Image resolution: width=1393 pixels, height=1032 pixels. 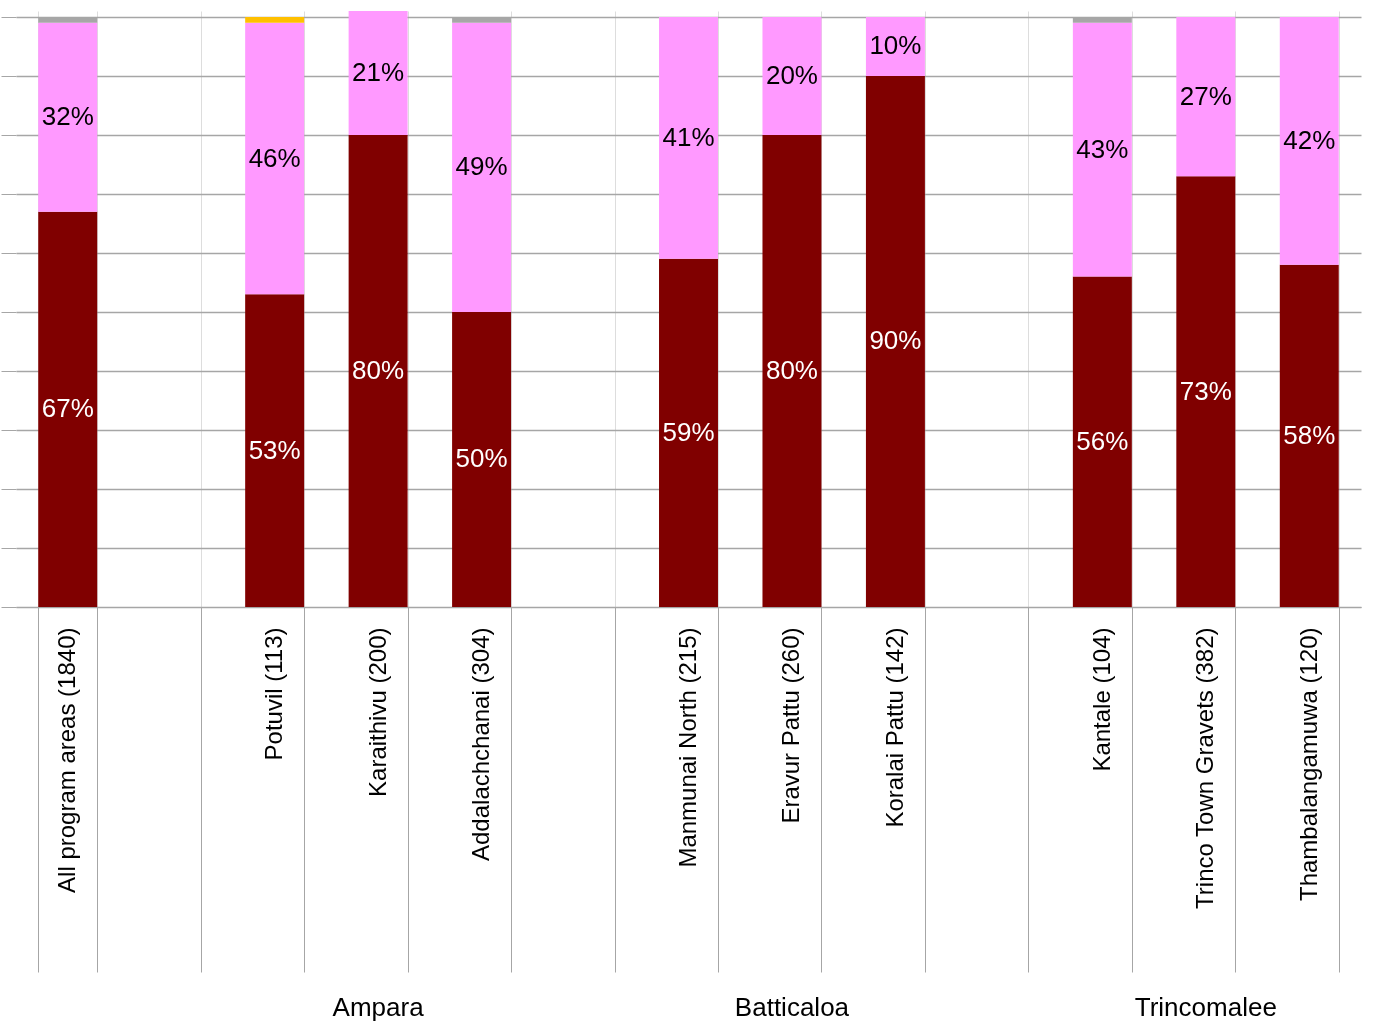 What do you see at coordinates (481, 744) in the screenshot?
I see `x-tick-label: Addalachchanai (304)` at bounding box center [481, 744].